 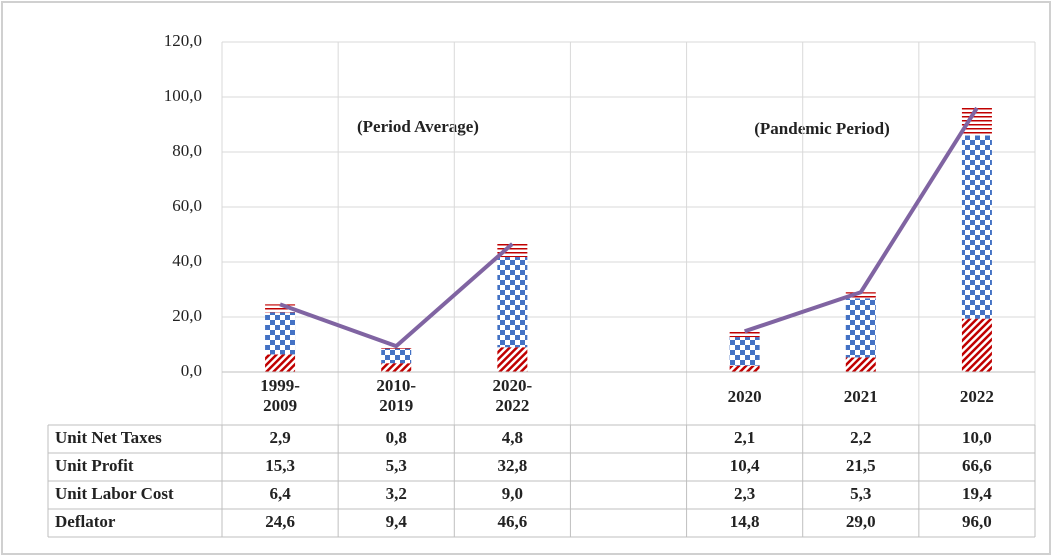 What do you see at coordinates (418, 126) in the screenshot?
I see `annotation: (Period Average)` at bounding box center [418, 126].